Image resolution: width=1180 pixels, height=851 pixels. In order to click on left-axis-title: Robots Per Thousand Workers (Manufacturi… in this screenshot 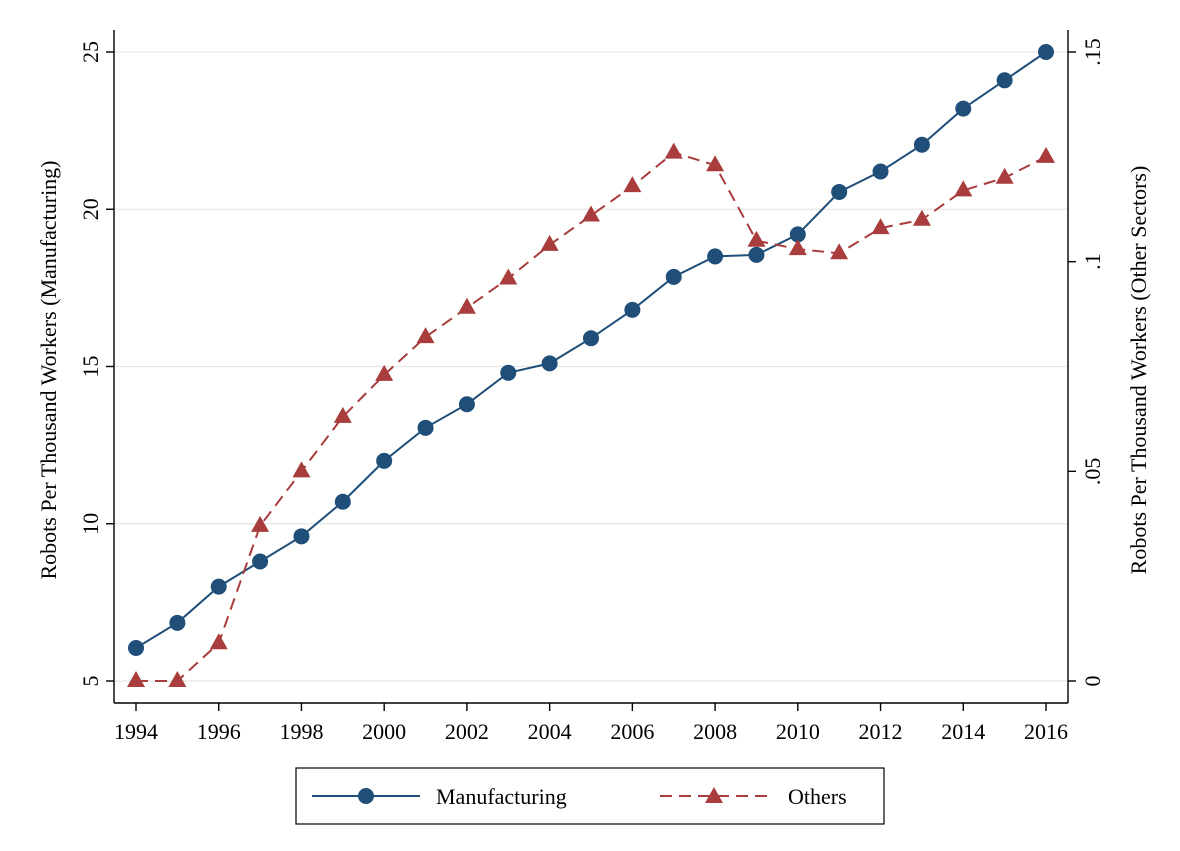, I will do `click(48, 369)`.